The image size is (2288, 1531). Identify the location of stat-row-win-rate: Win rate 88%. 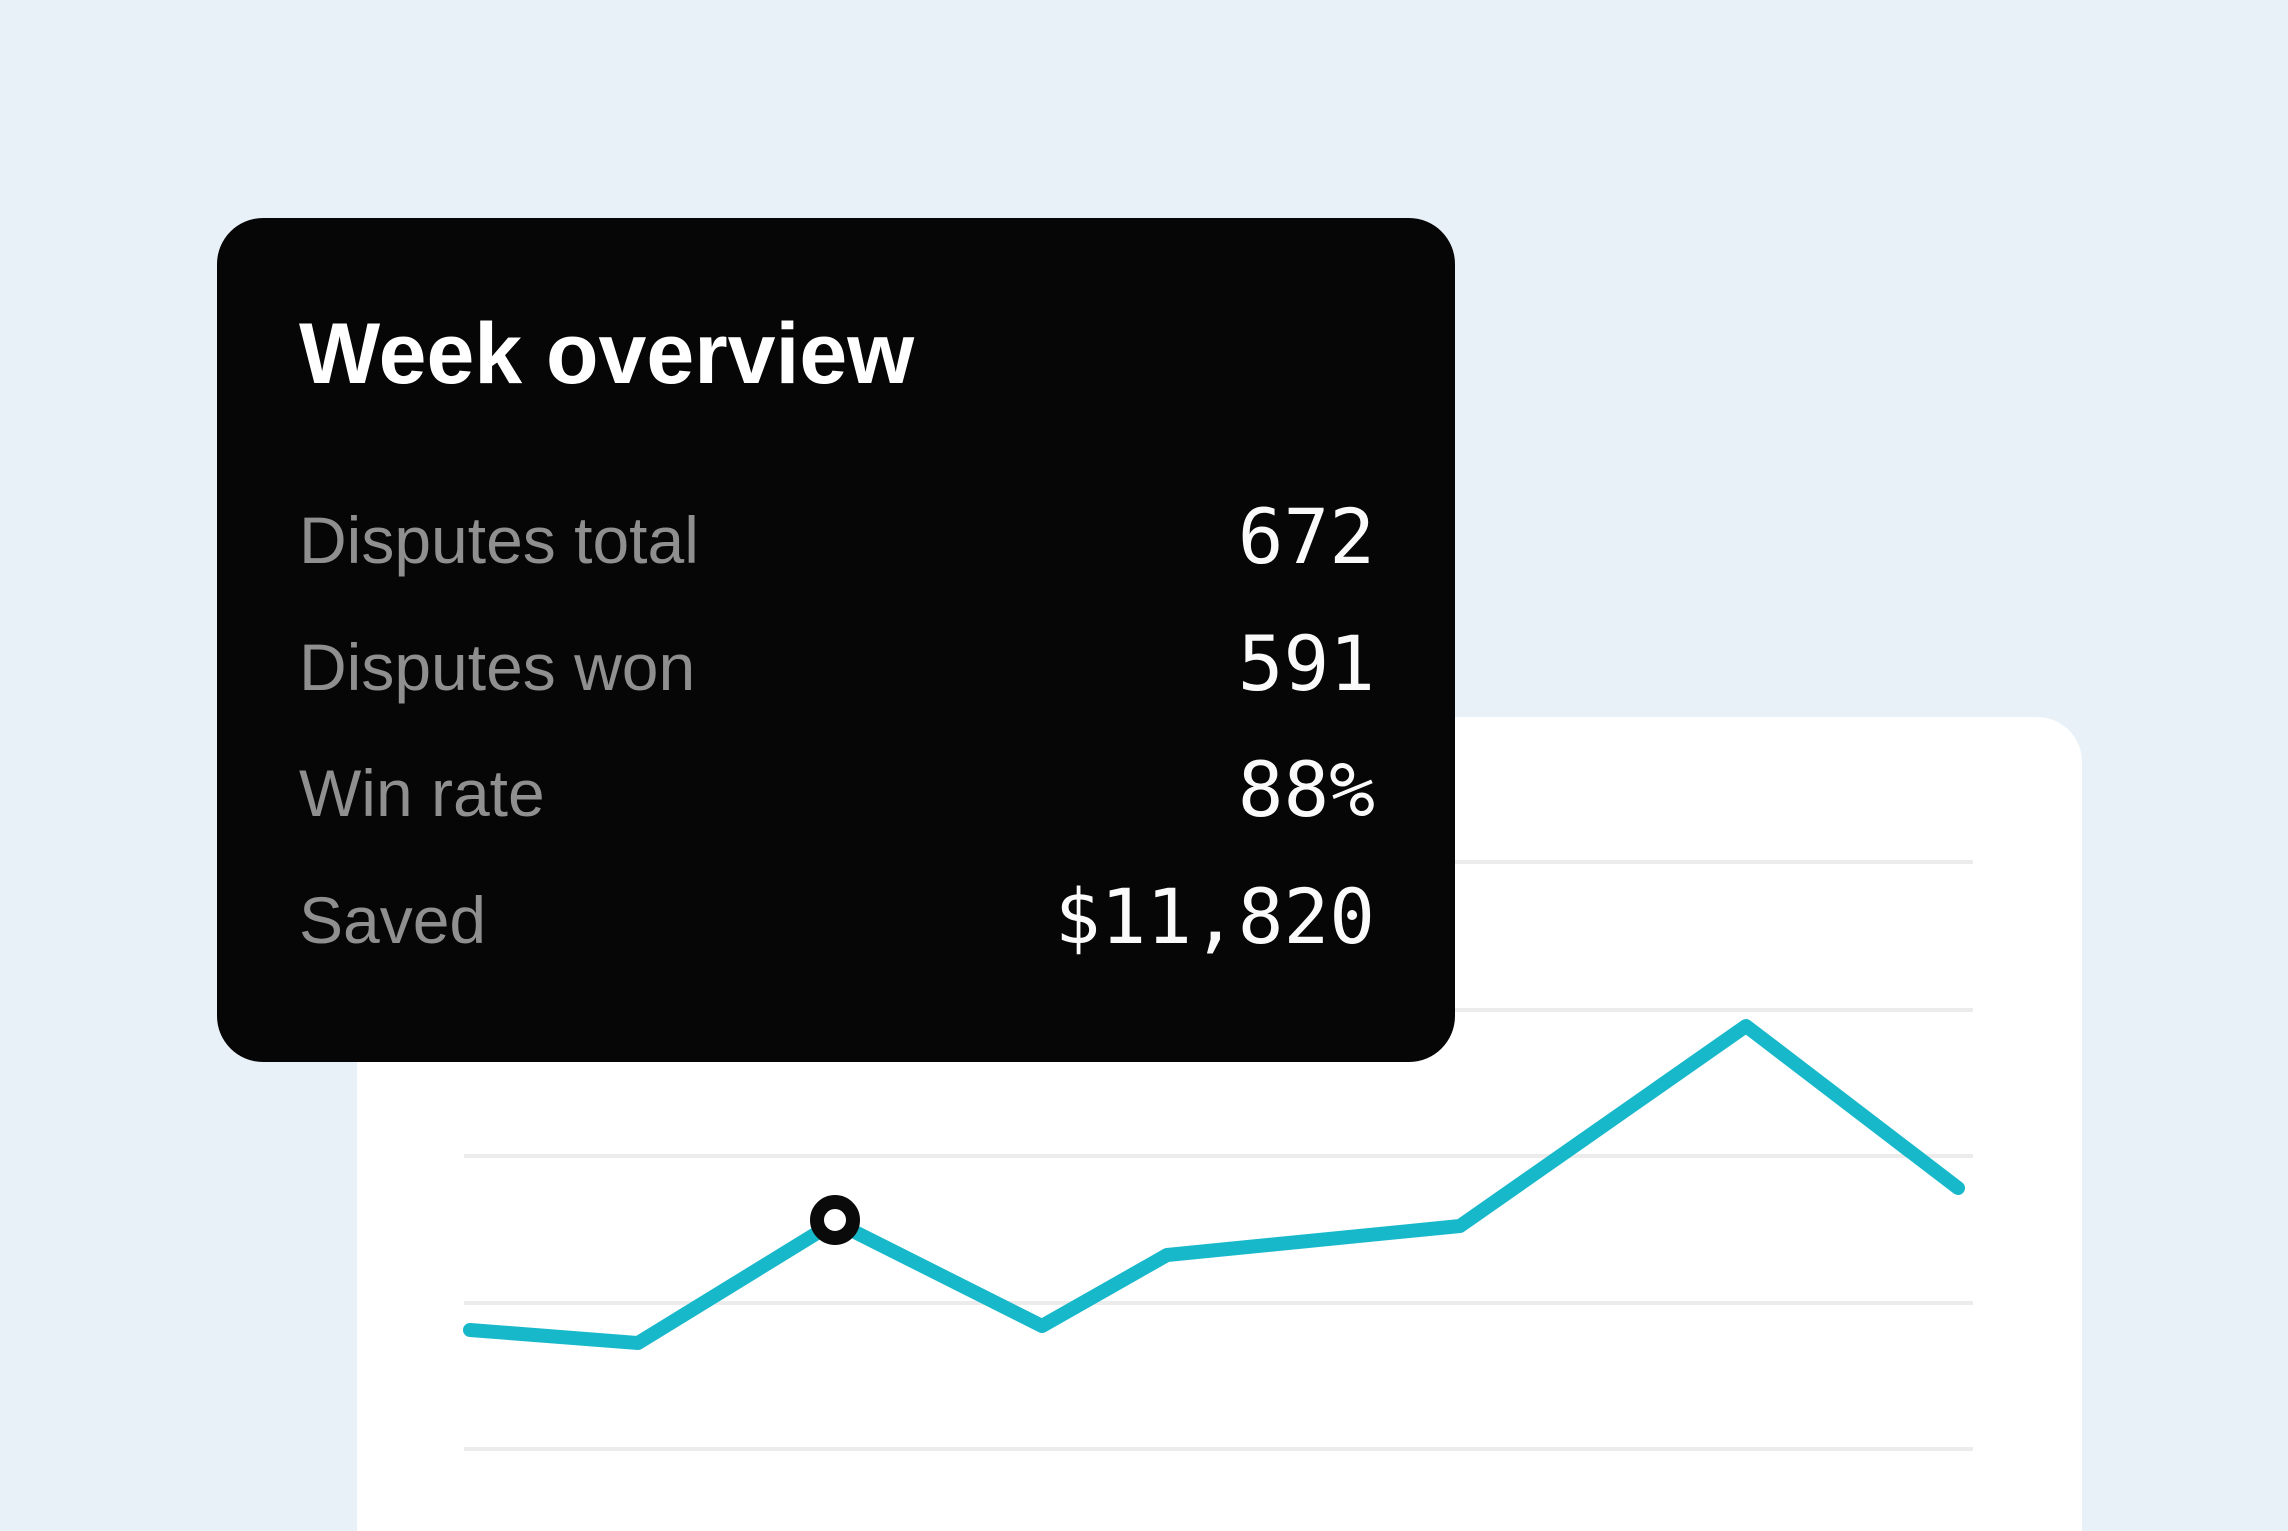
(837, 790).